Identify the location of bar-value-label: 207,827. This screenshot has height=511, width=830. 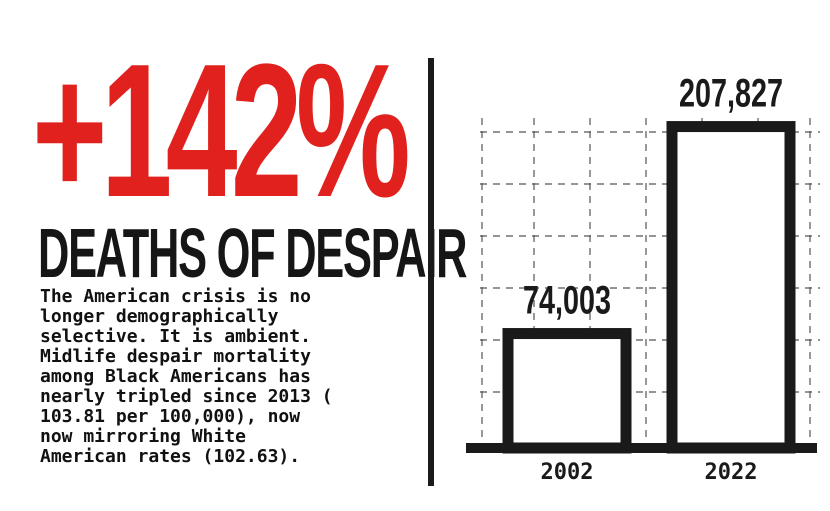
(731, 93).